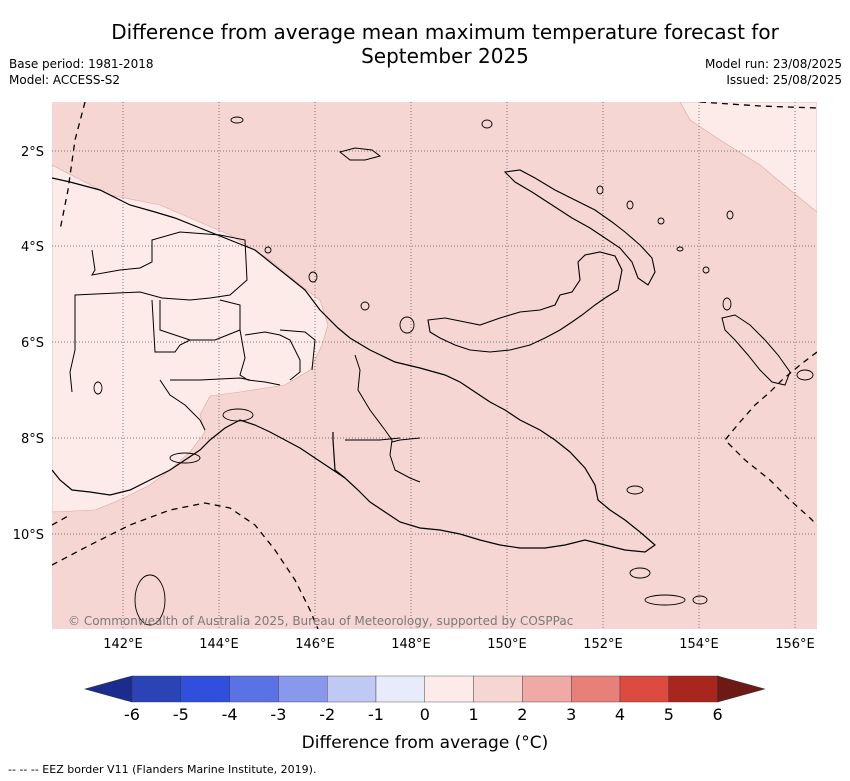 This screenshot has width=850, height=781. I want to click on colorbar, so click(424, 689).